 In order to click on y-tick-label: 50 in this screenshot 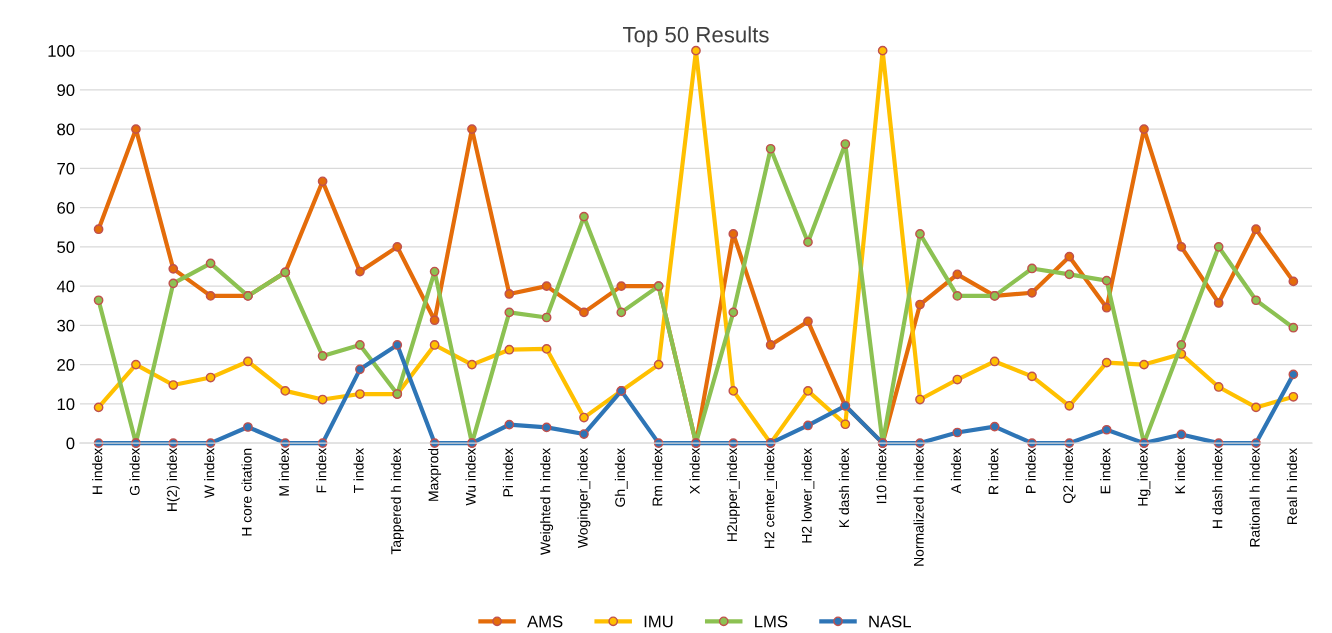, I will do `click(66, 247)`.